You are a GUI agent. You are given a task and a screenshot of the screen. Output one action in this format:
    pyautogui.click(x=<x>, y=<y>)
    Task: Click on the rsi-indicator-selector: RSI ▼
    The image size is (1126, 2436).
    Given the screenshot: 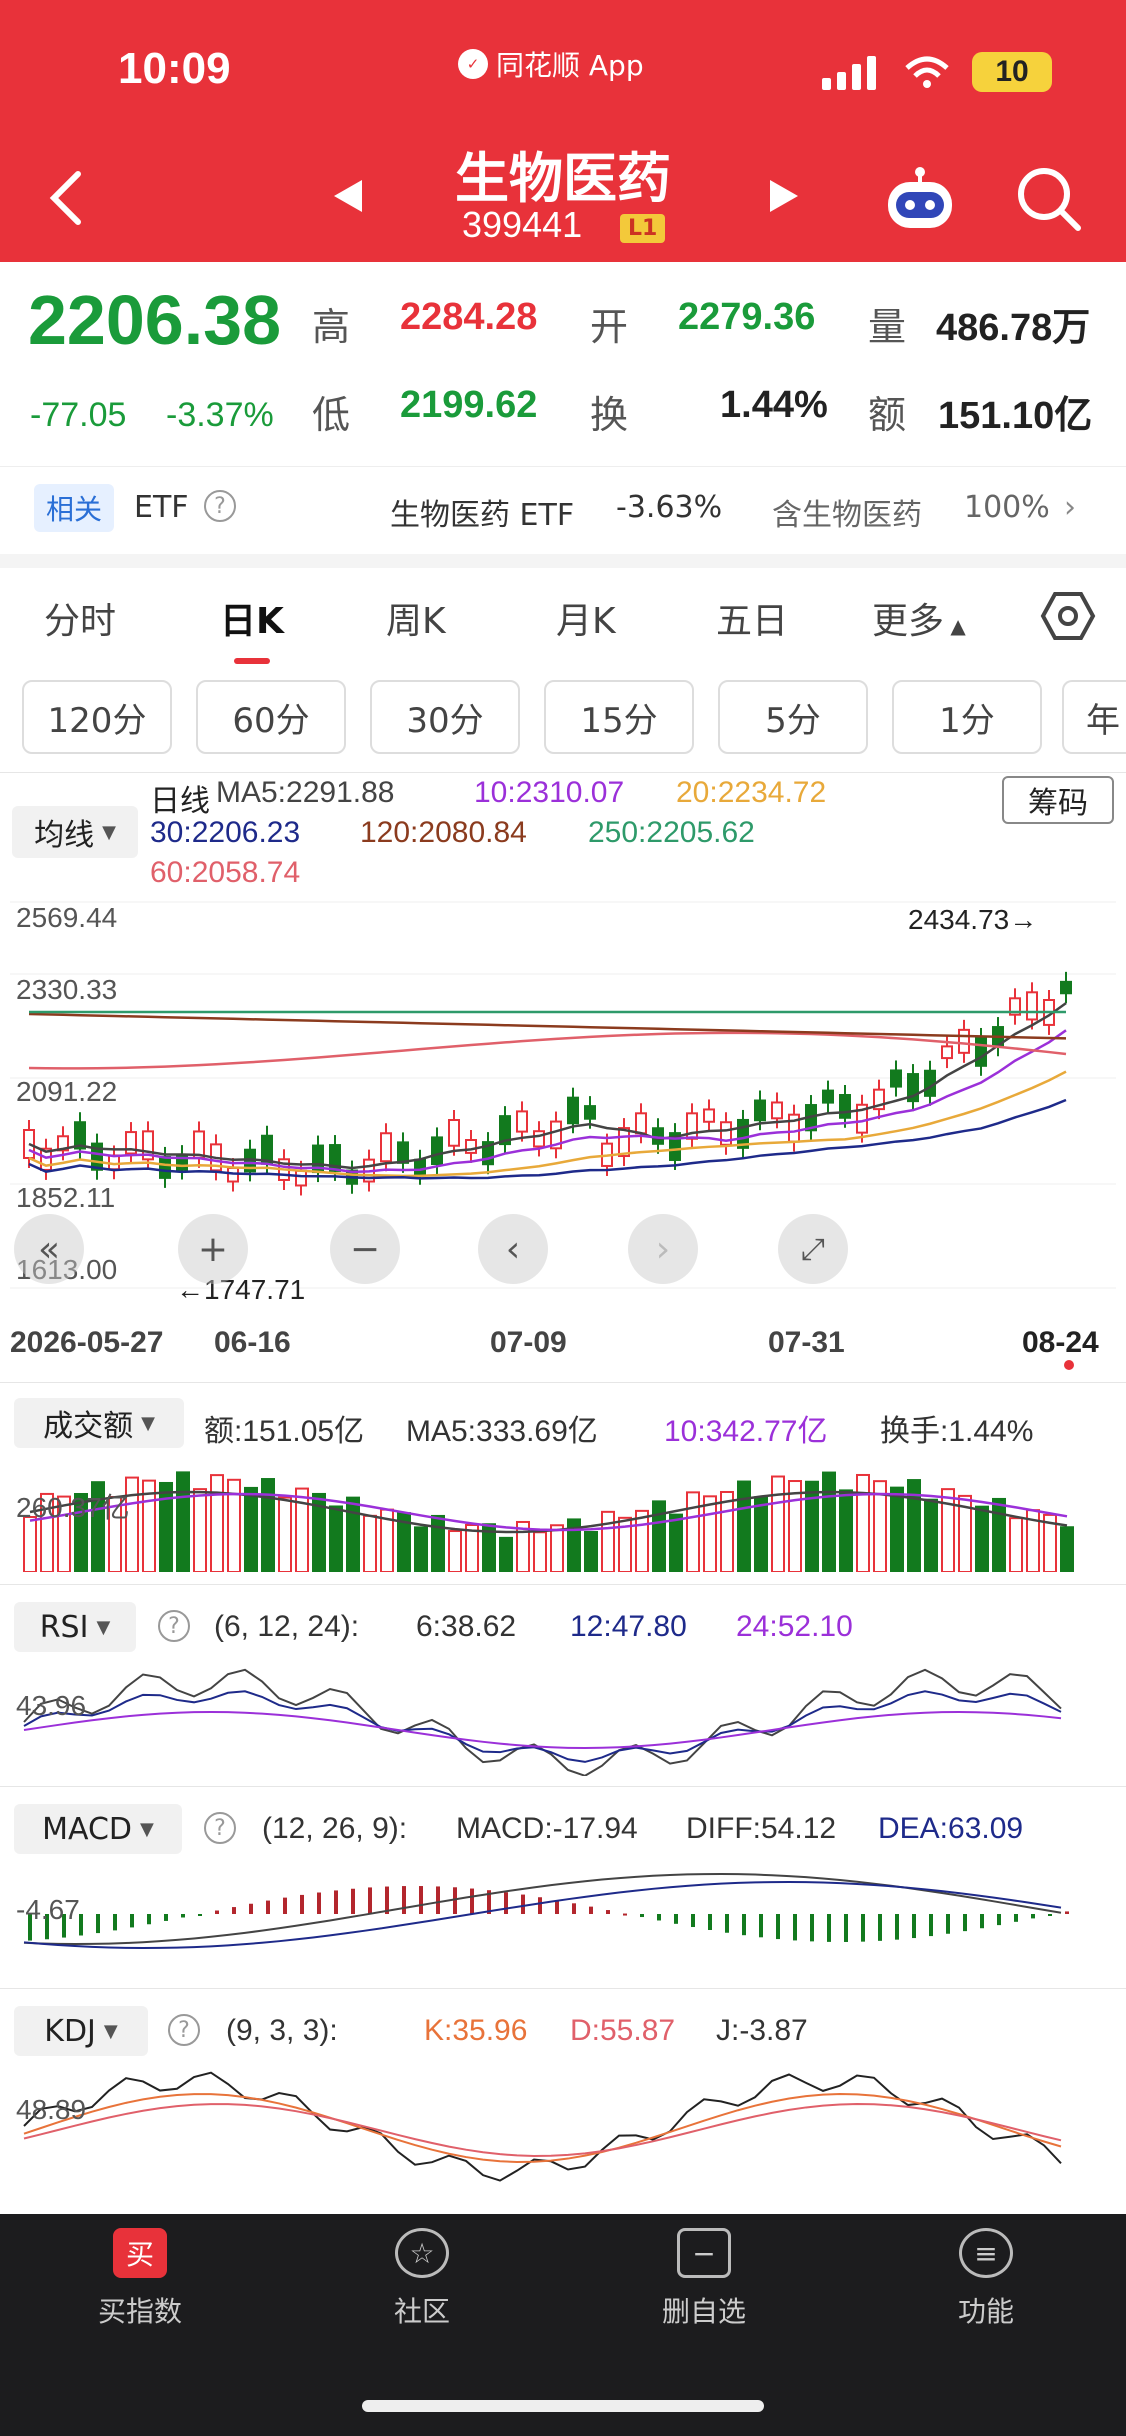 What is the action you would take?
    pyautogui.click(x=75, y=1627)
    